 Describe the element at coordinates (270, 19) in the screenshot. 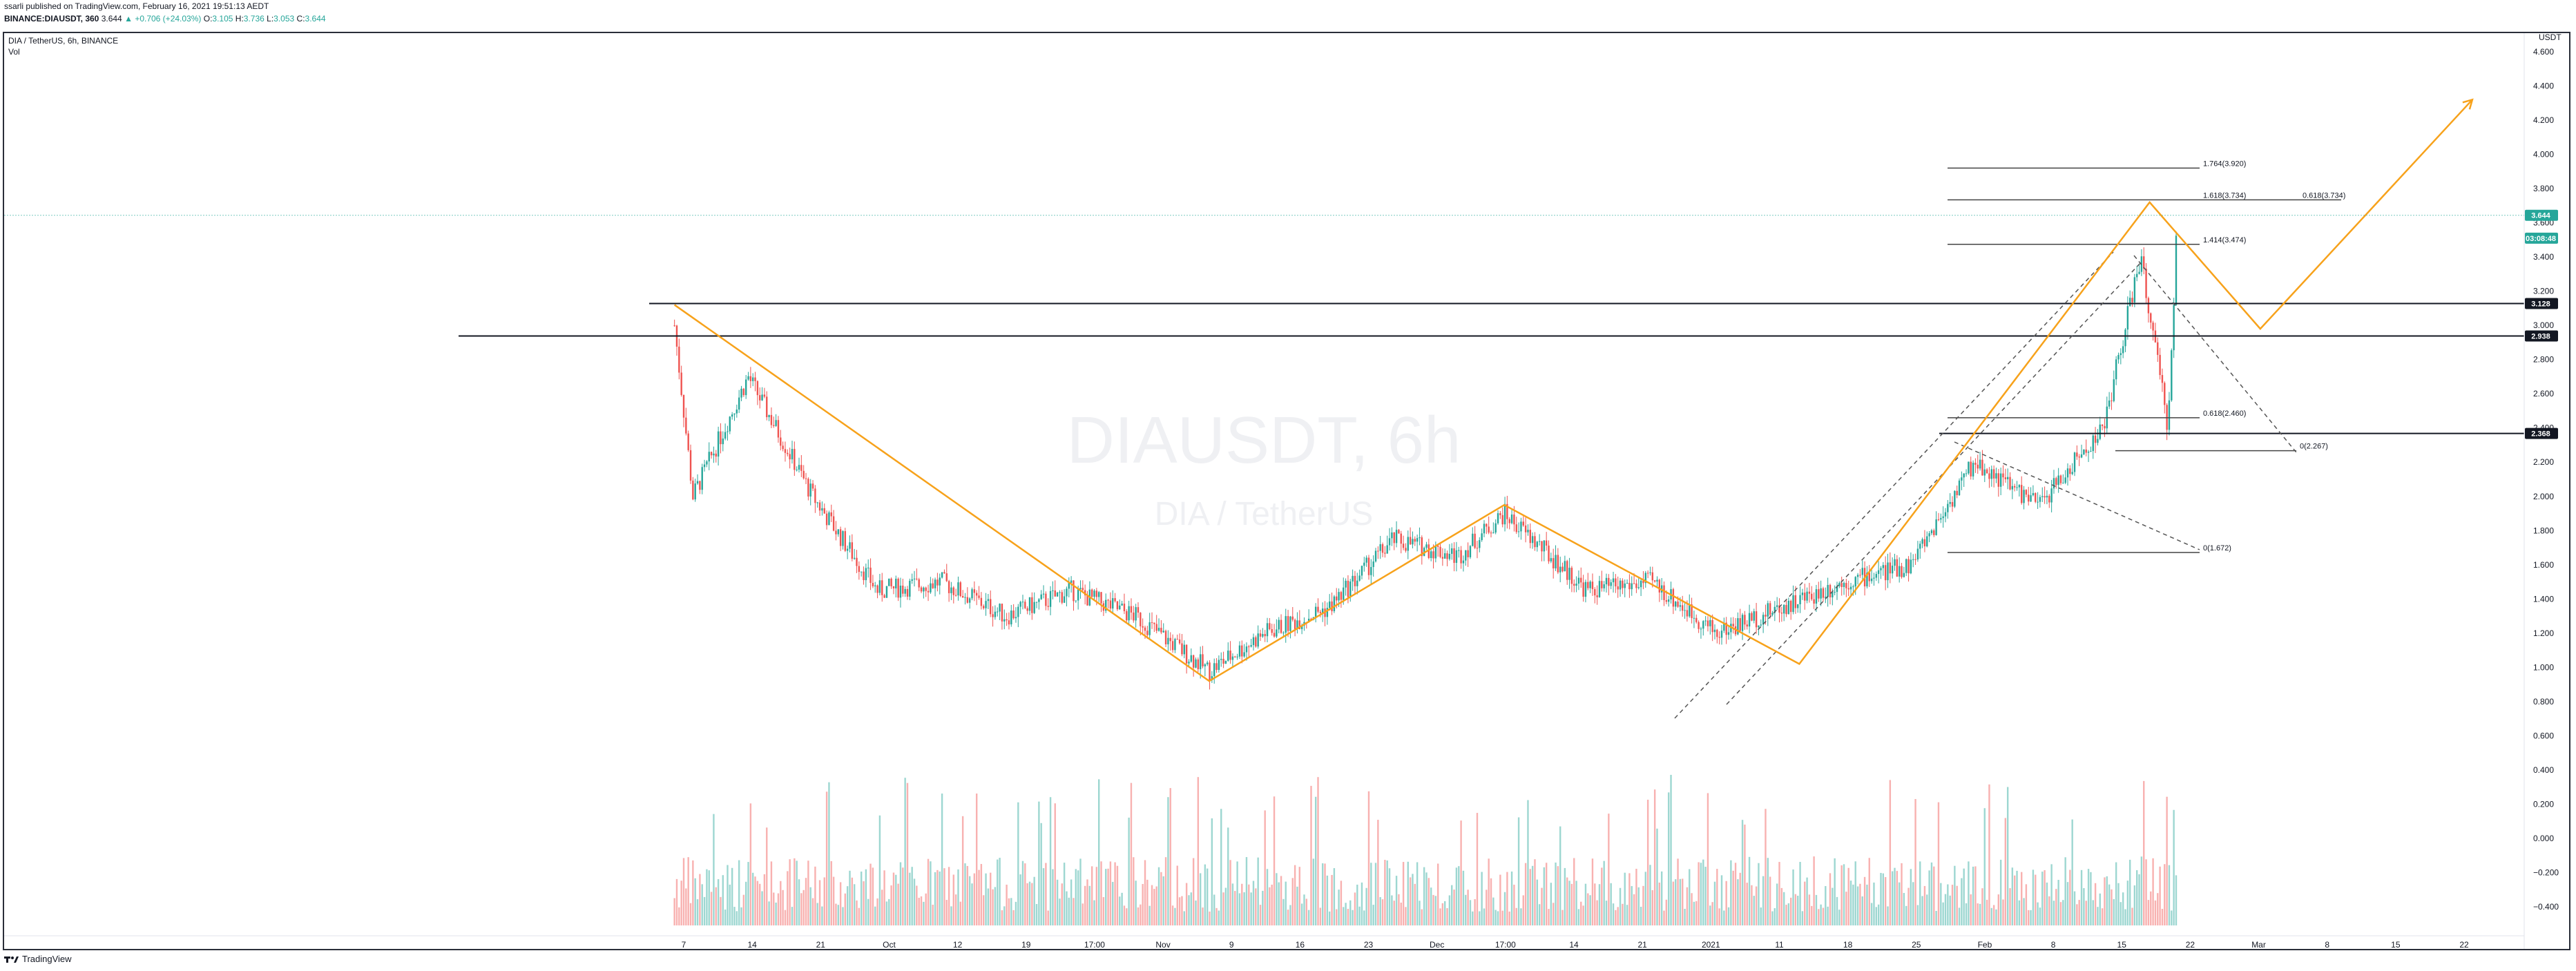

I see `low-label: L:` at that location.